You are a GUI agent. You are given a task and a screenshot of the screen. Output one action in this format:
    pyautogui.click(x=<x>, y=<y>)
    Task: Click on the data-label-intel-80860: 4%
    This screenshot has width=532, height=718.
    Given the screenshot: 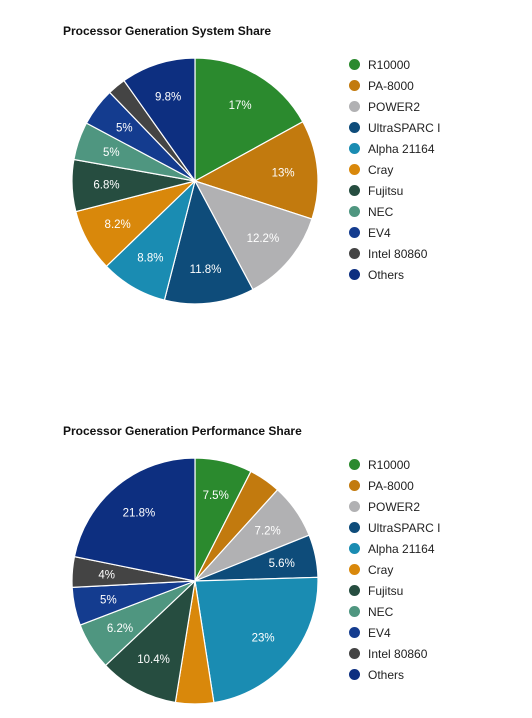 What is the action you would take?
    pyautogui.click(x=106, y=575)
    